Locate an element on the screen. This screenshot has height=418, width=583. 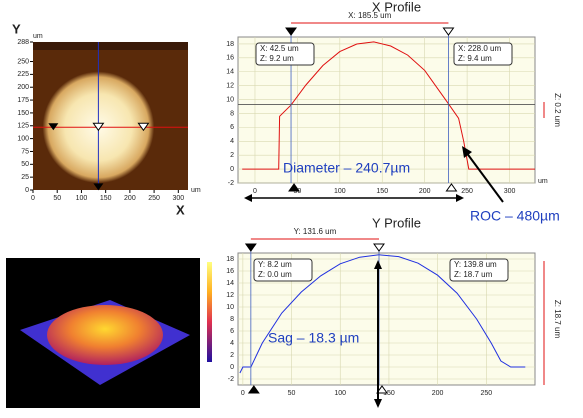
image-band is located at coordinates (110, 46).